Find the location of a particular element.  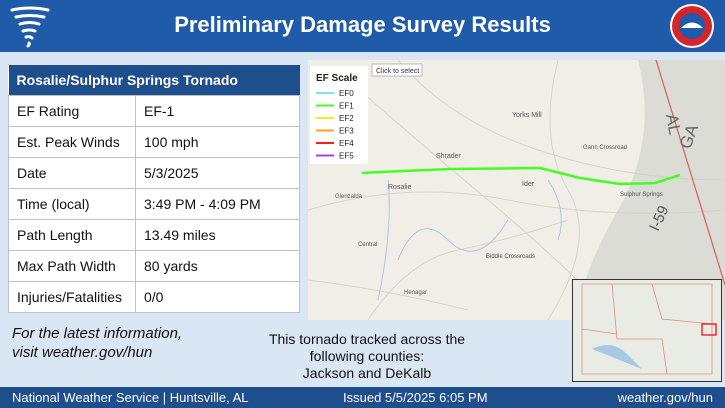

streams is located at coordinates (469, 240).